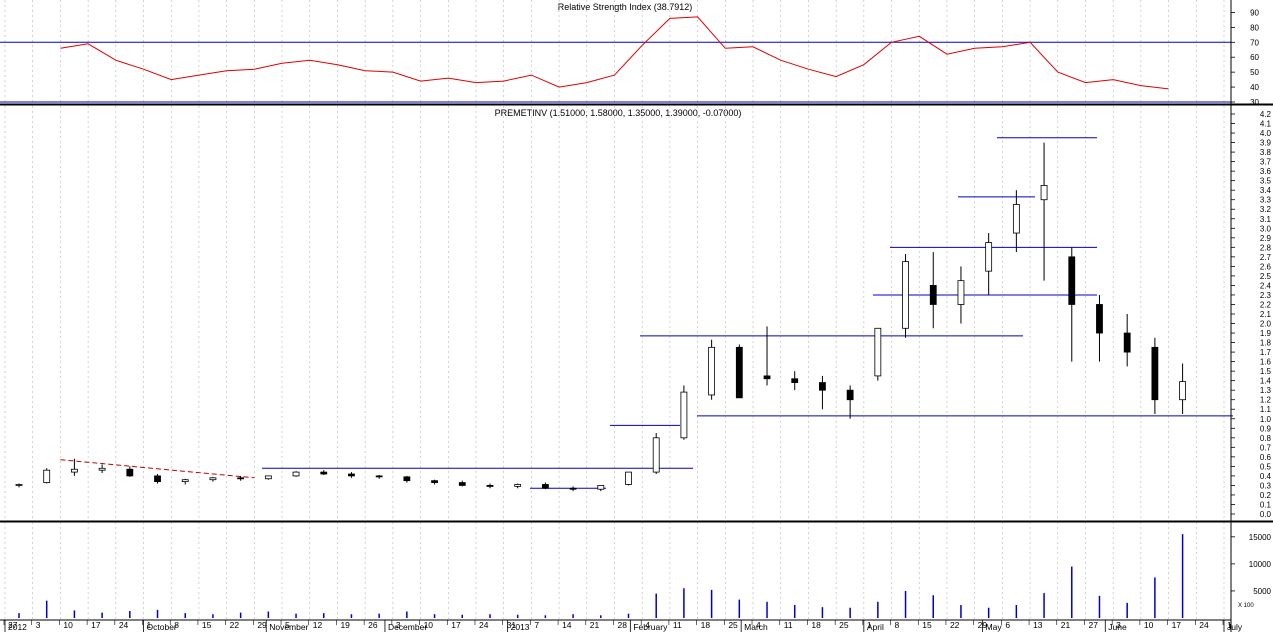  I want to click on rsi-tick-label: 60, so click(1254, 57).